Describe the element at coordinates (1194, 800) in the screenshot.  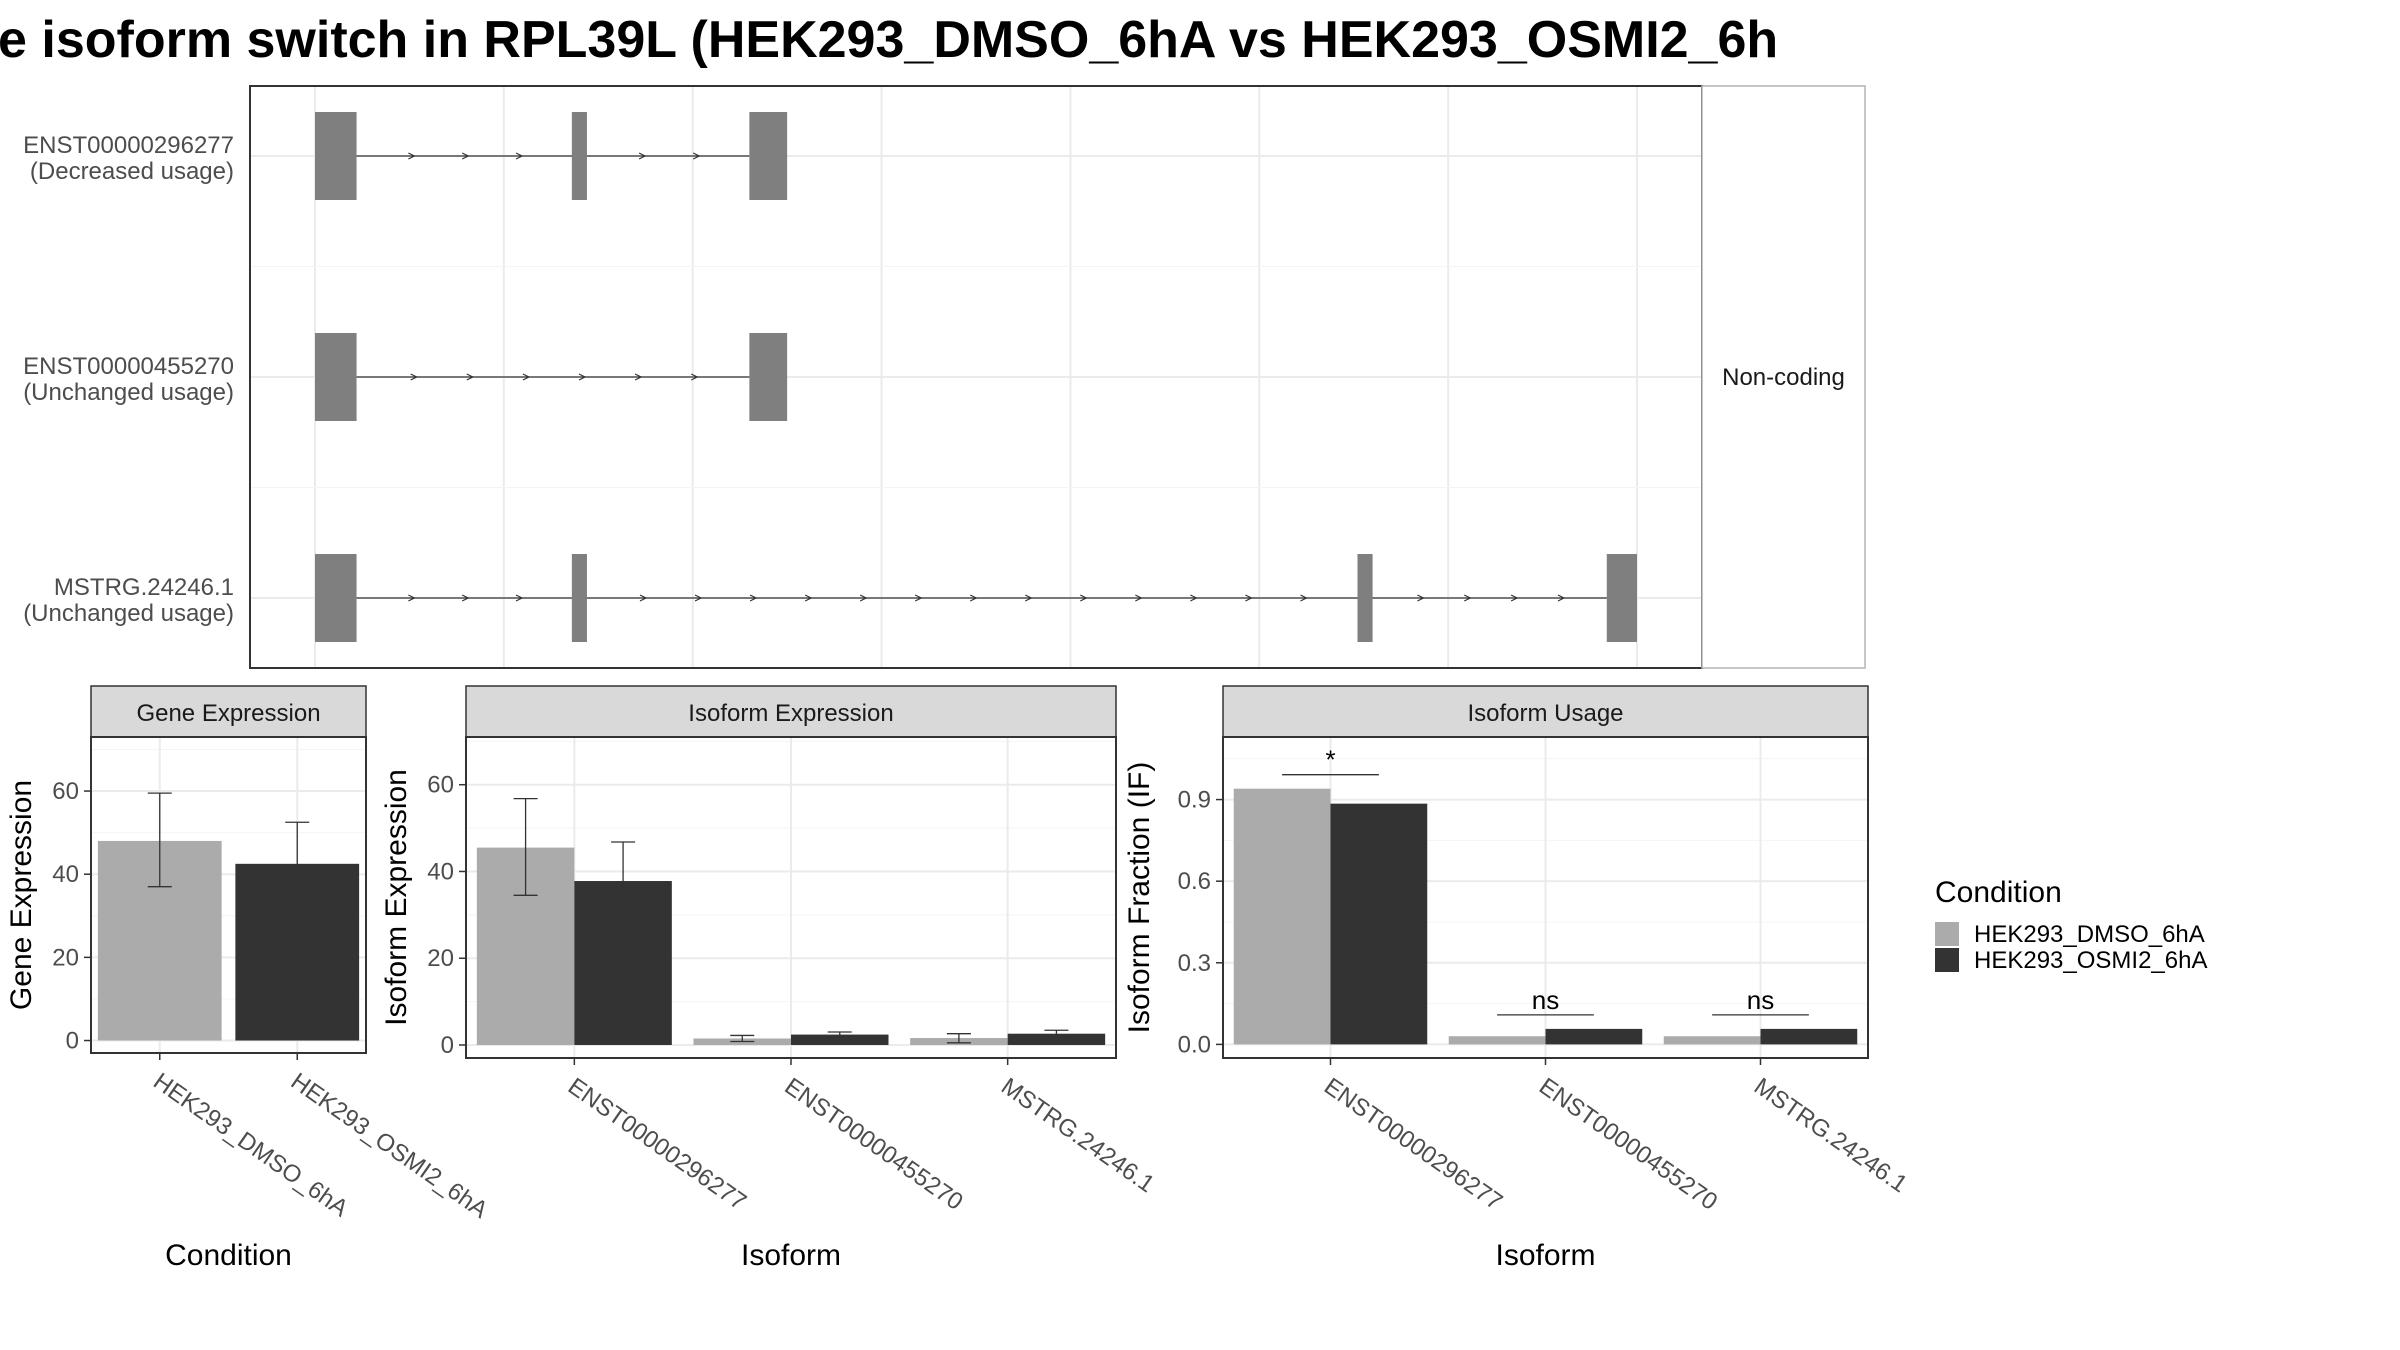
I see `y-tick-label: 0.9` at that location.